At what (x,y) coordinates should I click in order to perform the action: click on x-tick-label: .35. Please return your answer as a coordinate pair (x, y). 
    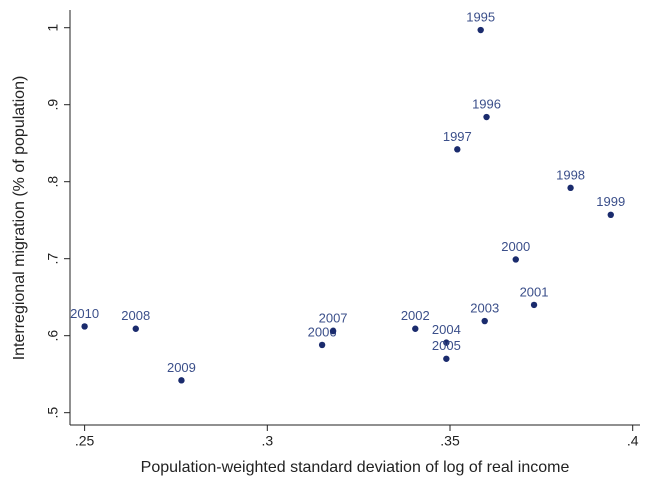
    Looking at the image, I should click on (450, 441).